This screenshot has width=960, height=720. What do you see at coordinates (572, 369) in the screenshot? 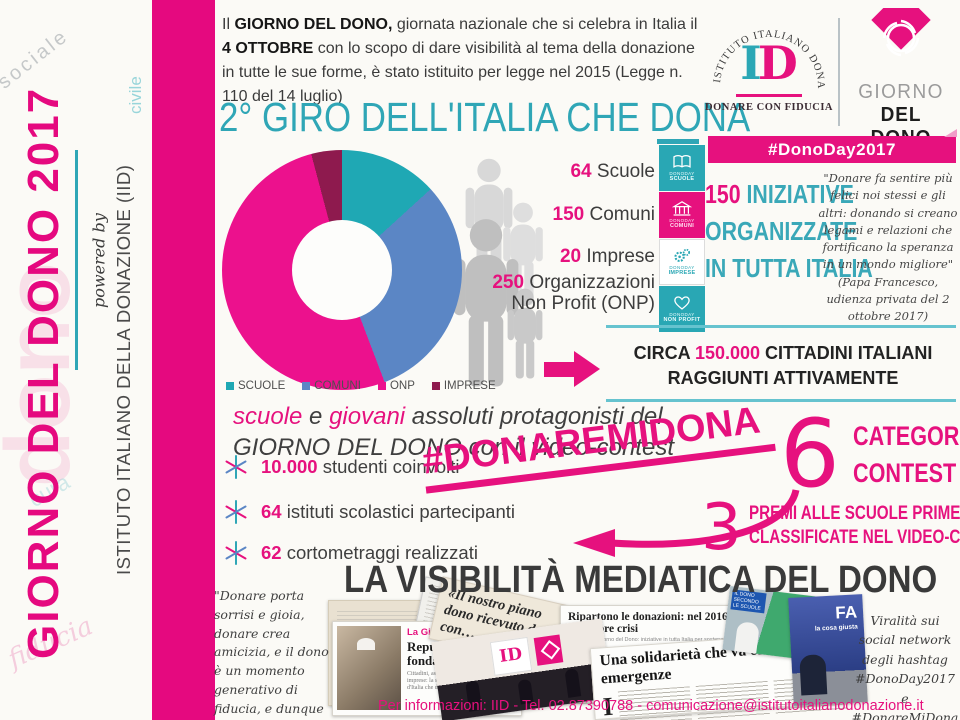
I see `right-arrow-icon` at bounding box center [572, 369].